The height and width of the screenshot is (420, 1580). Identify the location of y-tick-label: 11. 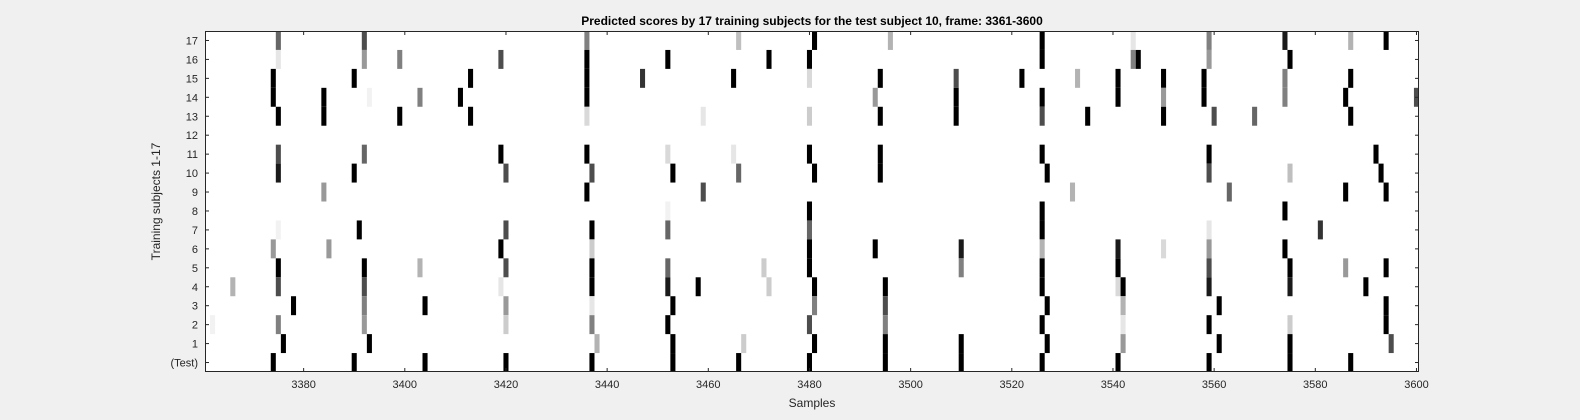
(192, 155).